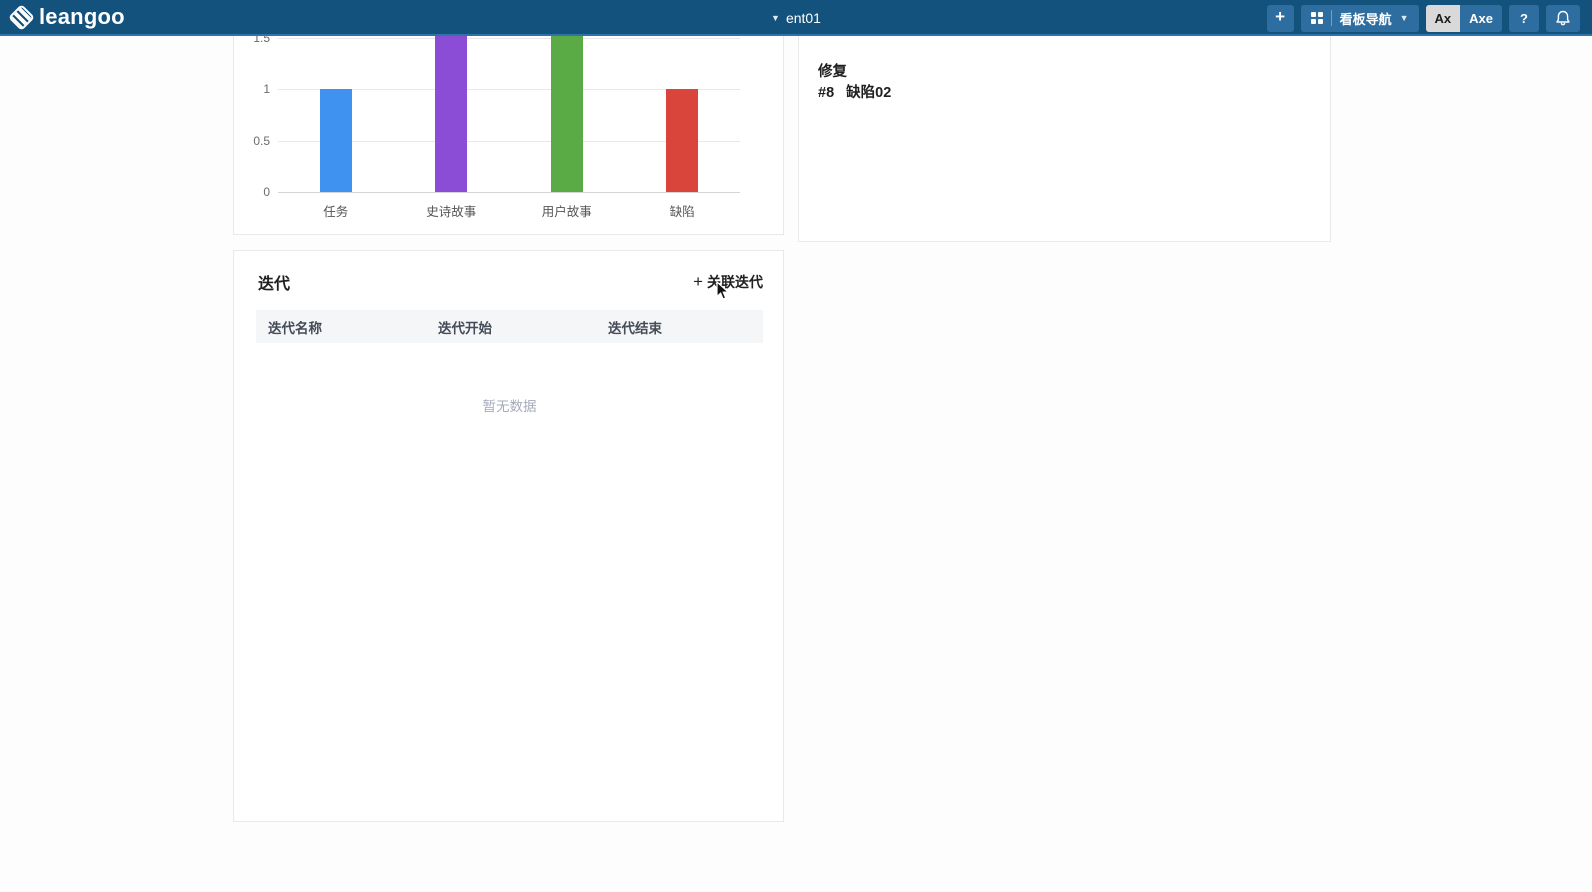 This screenshot has height=892, width=1592. What do you see at coordinates (295, 328) in the screenshot?
I see `column-header: 迭代名称` at bounding box center [295, 328].